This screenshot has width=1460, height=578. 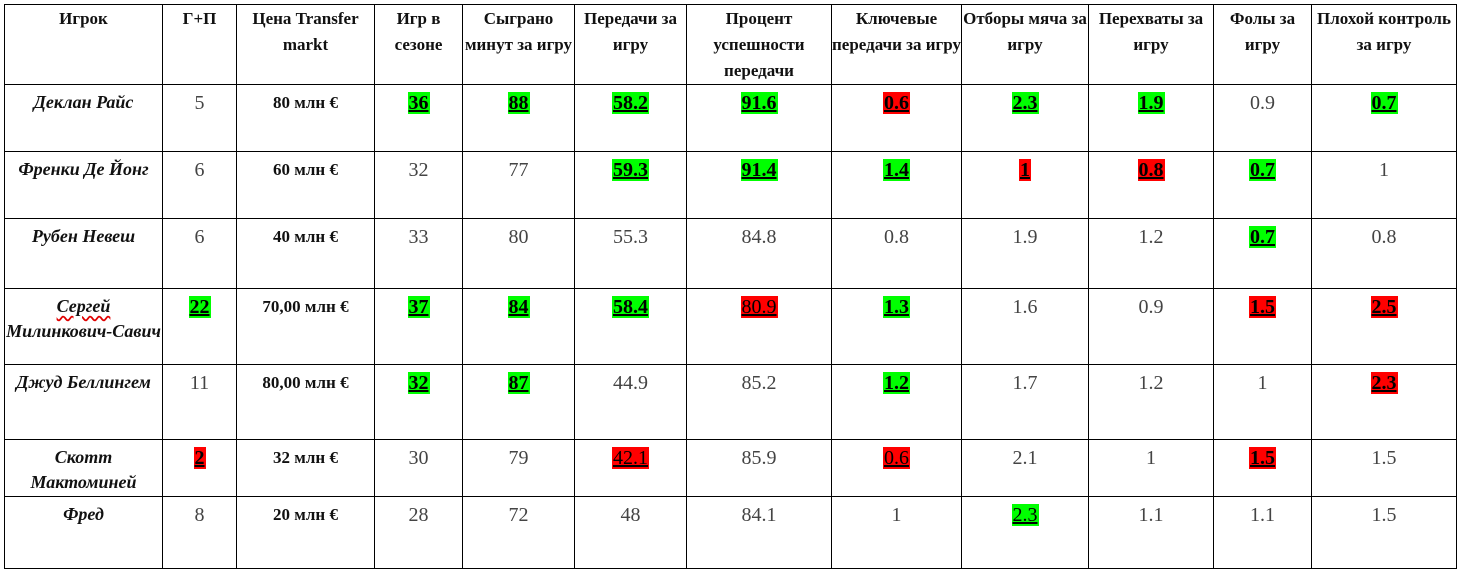 What do you see at coordinates (1025, 237) in the screenshot?
I see `tackles-value: 1.9` at bounding box center [1025, 237].